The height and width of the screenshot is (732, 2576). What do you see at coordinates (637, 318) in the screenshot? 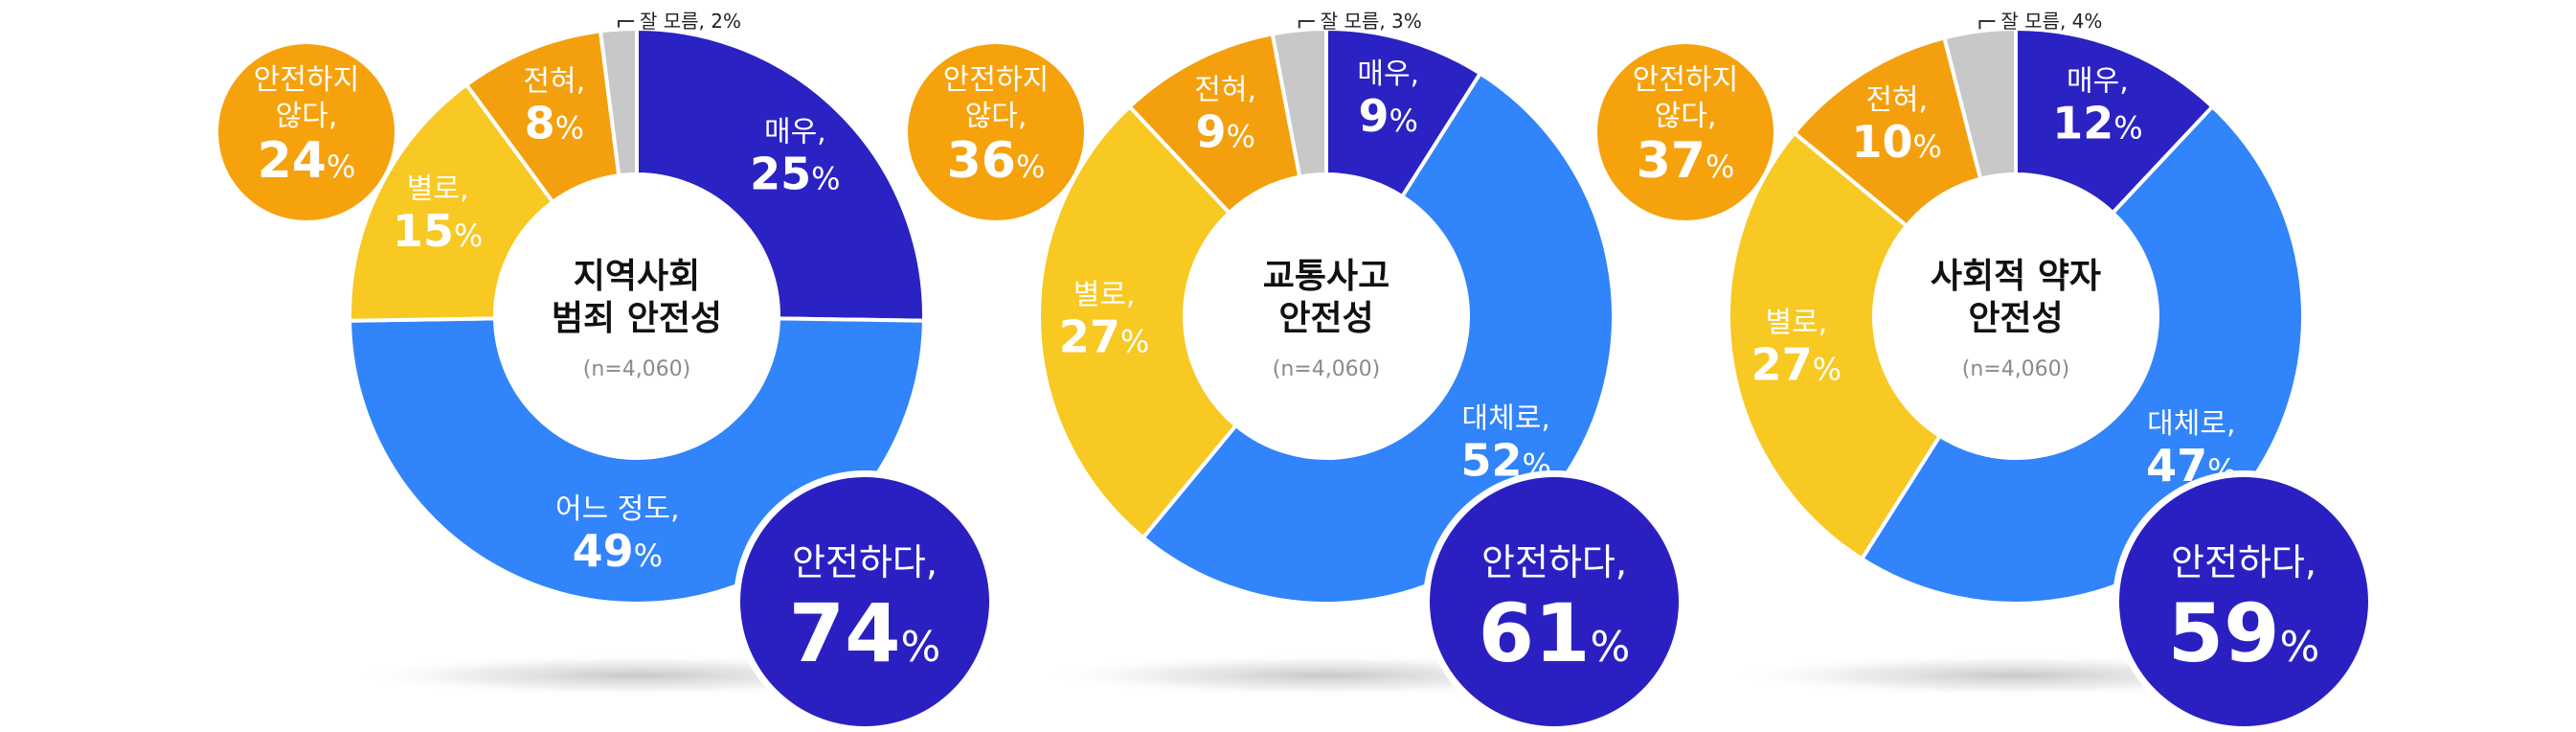
I see `chart-title-line-2: 범죄 안전성` at bounding box center [637, 318].